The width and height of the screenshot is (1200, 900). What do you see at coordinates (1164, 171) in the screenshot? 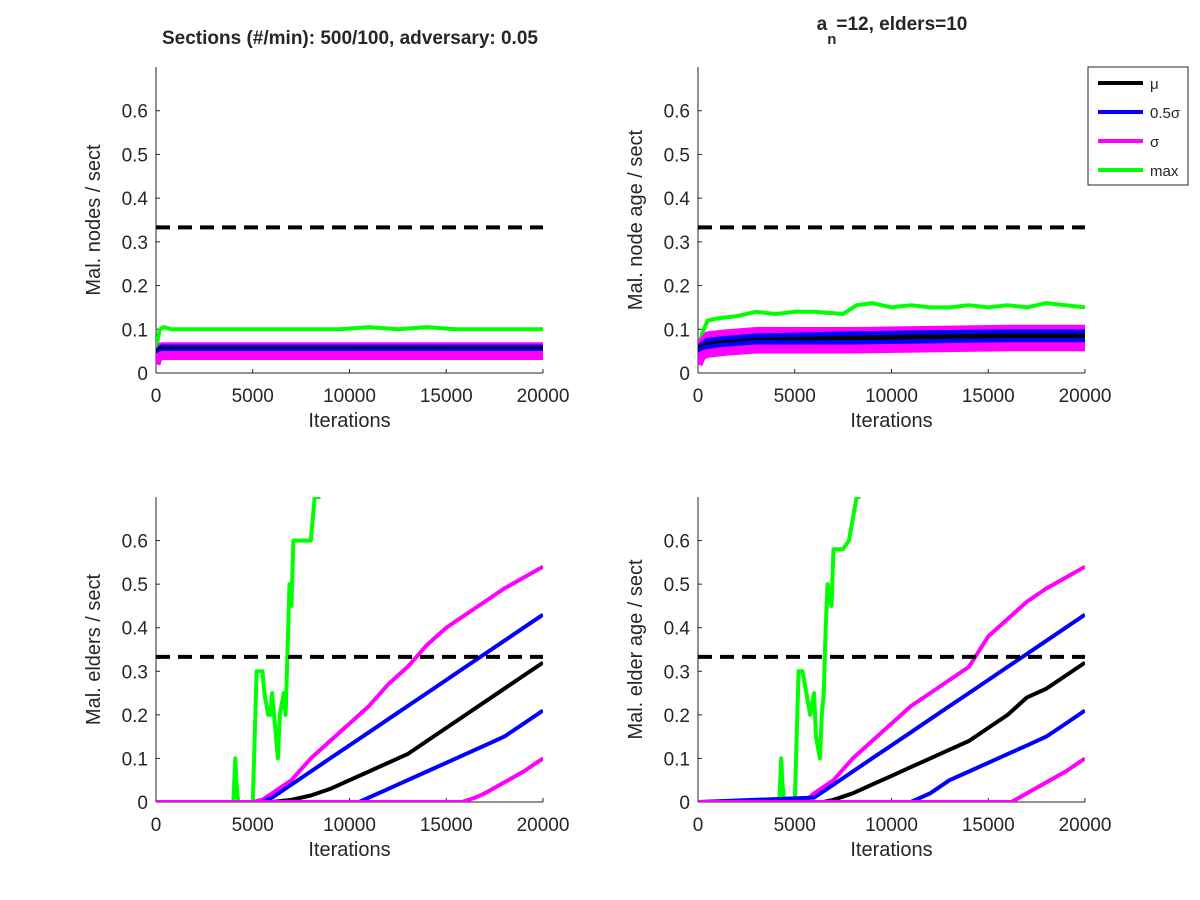
I see `legend-label: max` at bounding box center [1164, 171].